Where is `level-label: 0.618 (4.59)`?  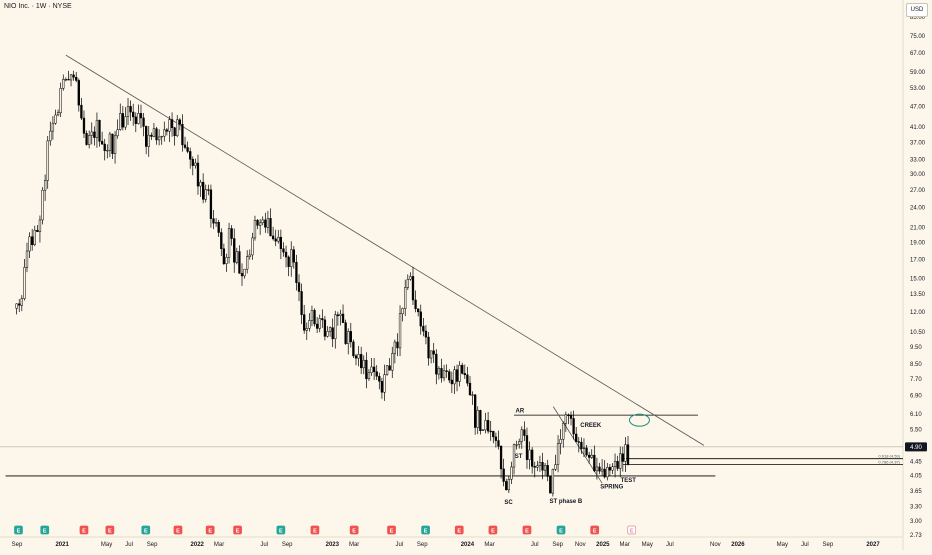 level-label: 0.618 (4.59) is located at coordinates (889, 456).